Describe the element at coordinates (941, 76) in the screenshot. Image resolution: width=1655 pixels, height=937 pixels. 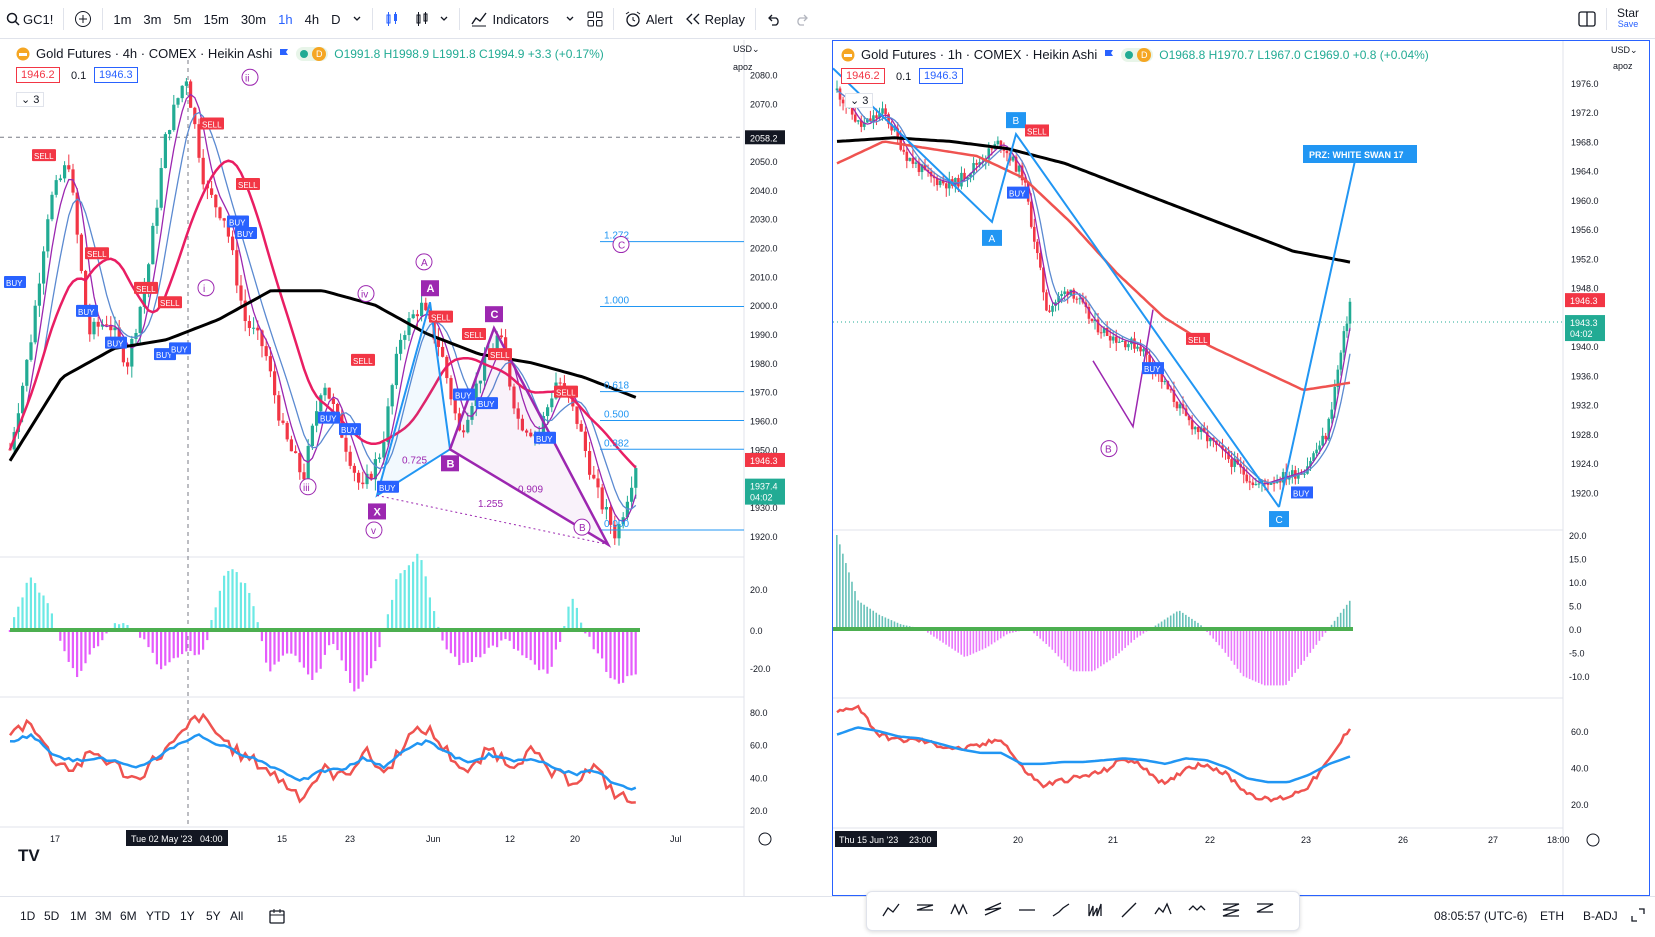
I see `right-ask-box: 1946.3` at that location.